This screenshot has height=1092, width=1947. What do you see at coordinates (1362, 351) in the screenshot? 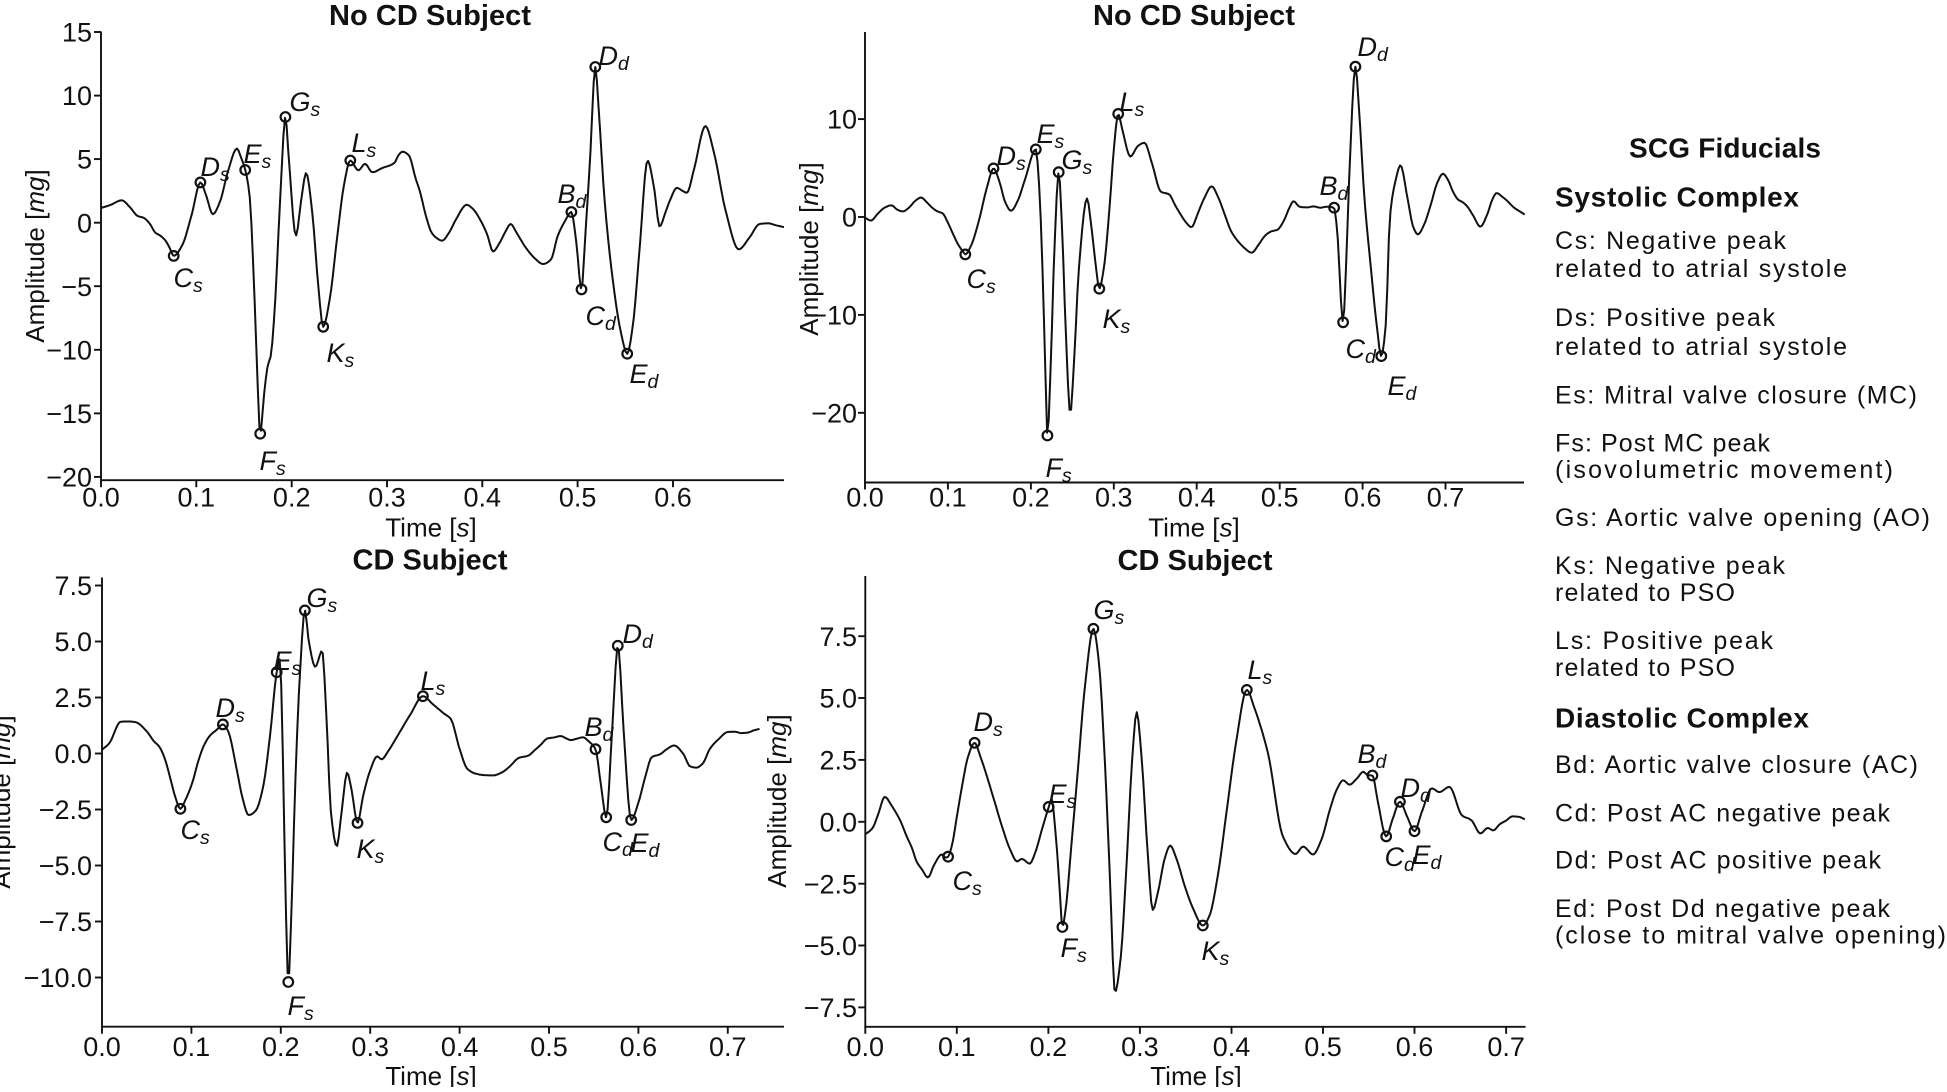
I see `svg-text: Cd` at bounding box center [1362, 351].